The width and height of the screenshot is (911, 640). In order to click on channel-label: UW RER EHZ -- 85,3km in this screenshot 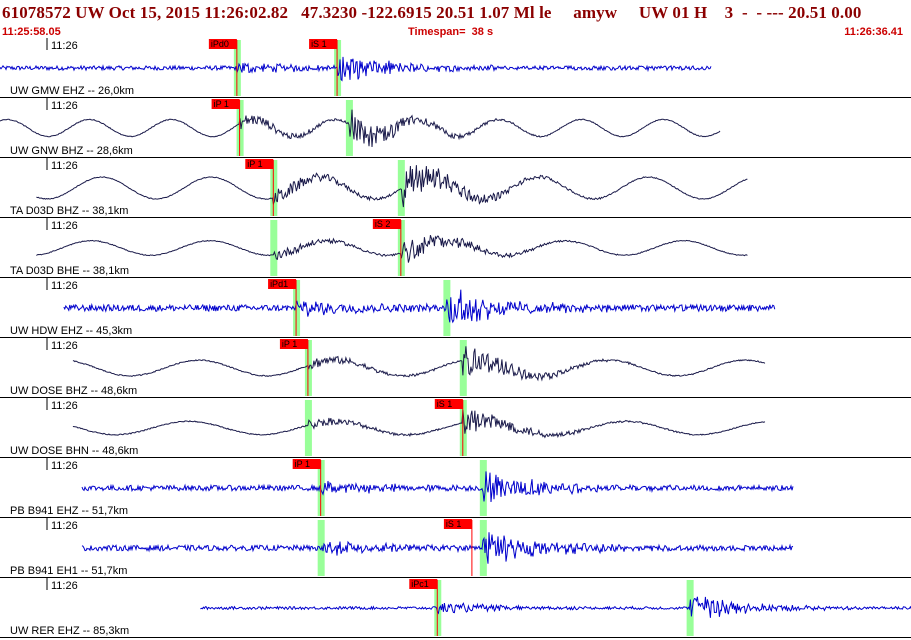, I will do `click(69, 631)`.